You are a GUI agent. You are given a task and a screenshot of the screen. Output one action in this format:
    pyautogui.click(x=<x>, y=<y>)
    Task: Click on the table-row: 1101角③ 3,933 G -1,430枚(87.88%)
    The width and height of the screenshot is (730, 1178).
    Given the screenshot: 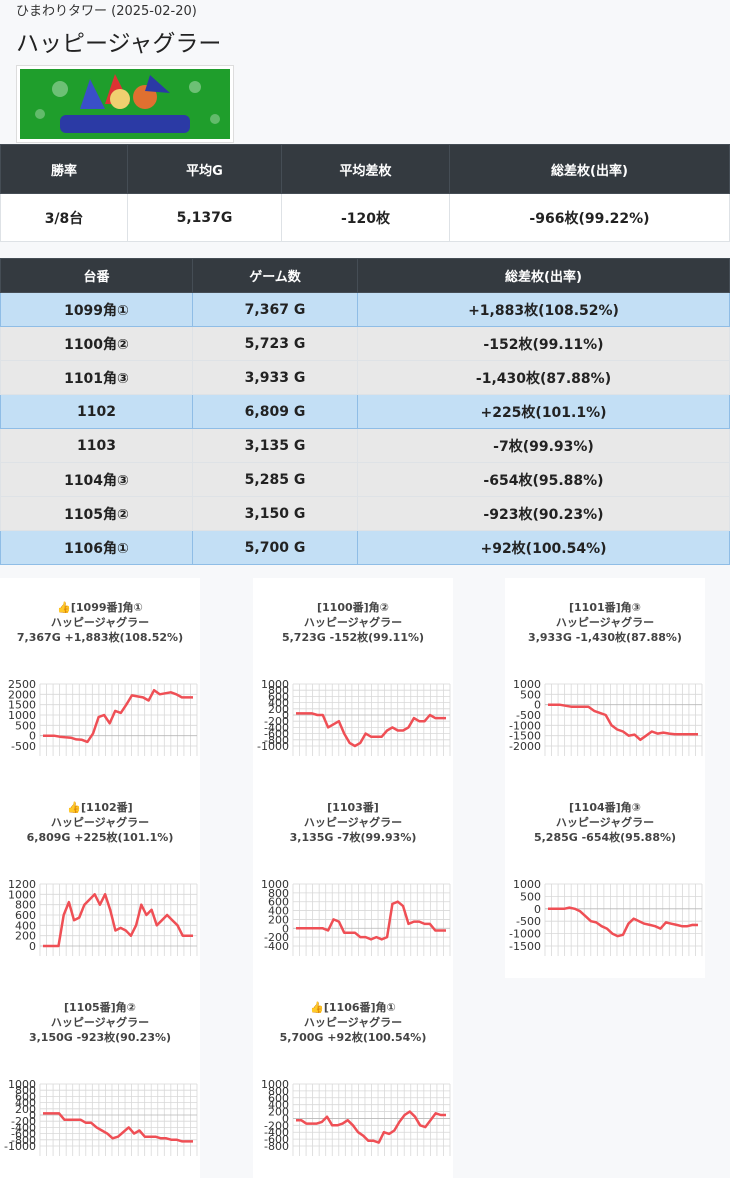 What is the action you would take?
    pyautogui.click(x=365, y=377)
    